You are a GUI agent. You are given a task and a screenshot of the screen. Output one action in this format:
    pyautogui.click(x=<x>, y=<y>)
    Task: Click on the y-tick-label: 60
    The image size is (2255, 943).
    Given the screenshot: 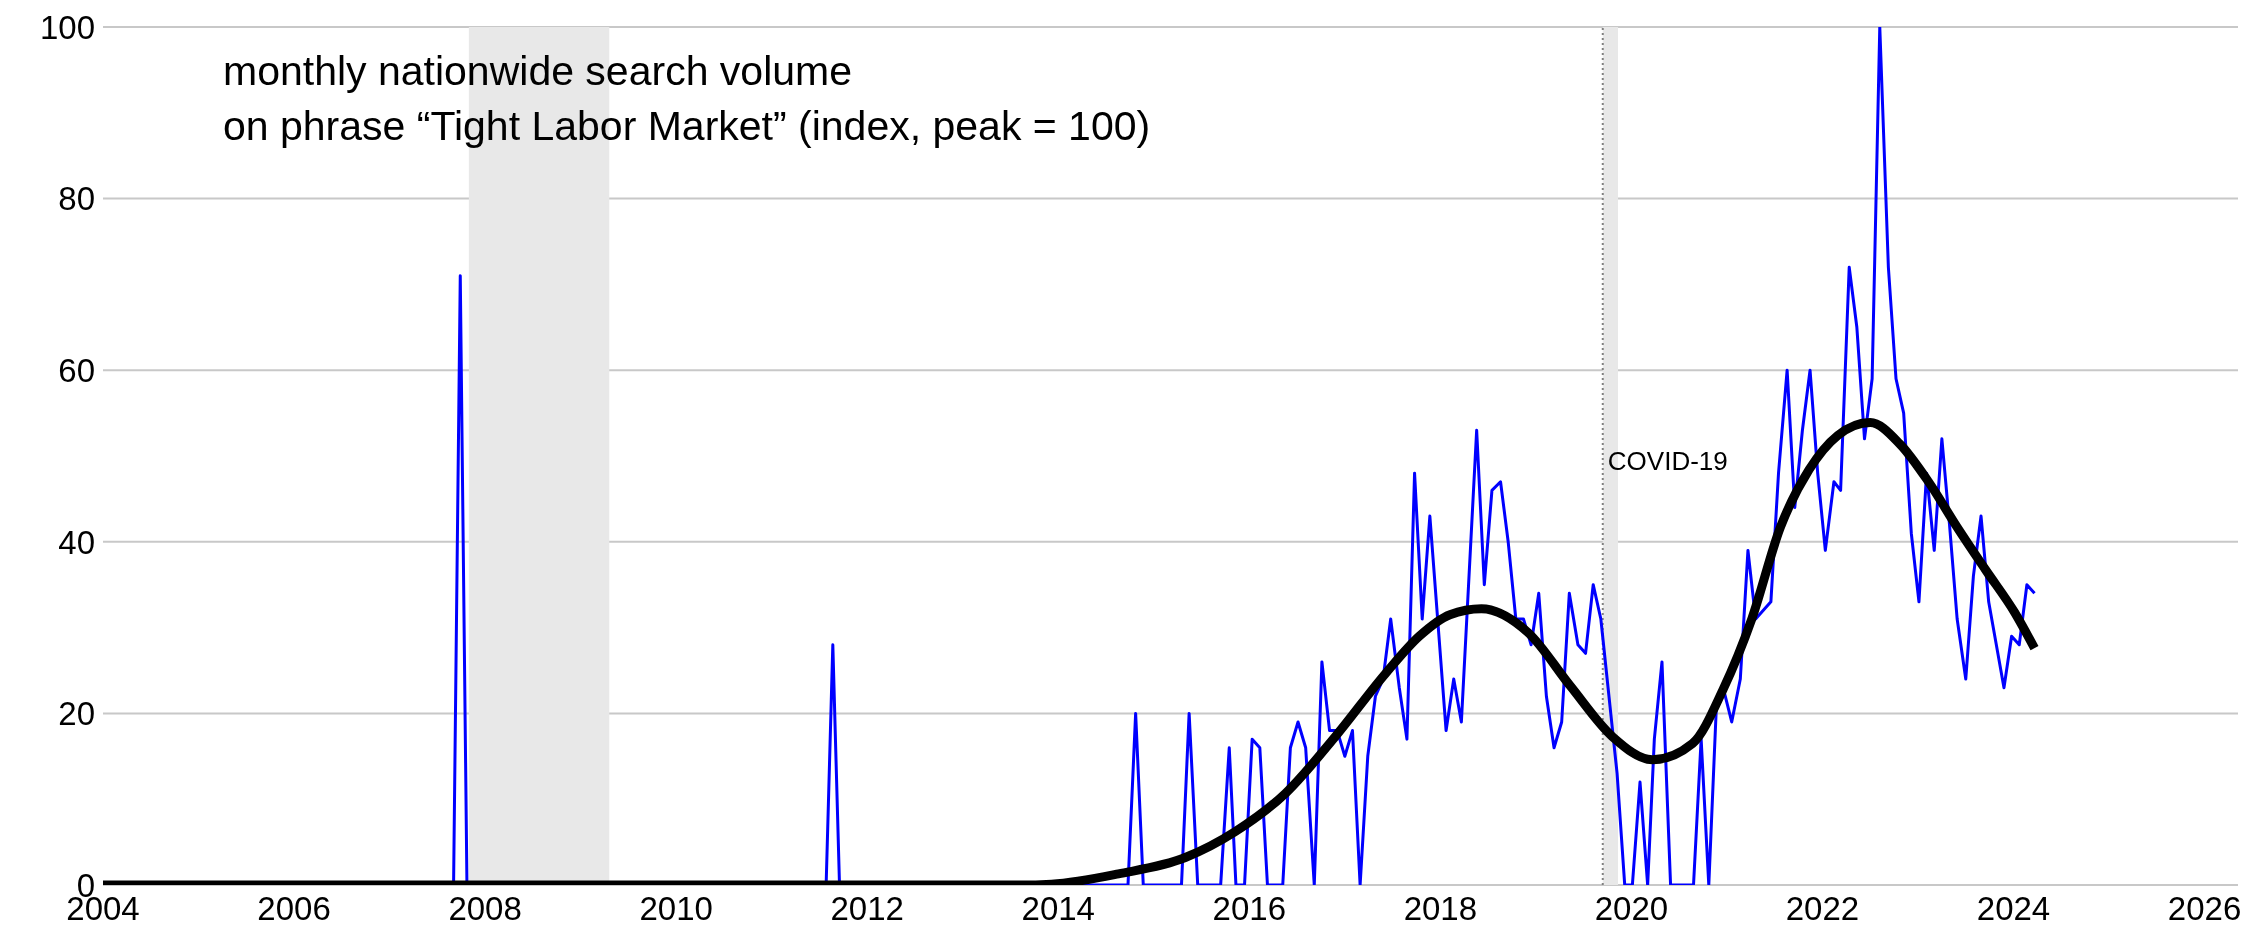 What is the action you would take?
    pyautogui.click(x=76, y=370)
    